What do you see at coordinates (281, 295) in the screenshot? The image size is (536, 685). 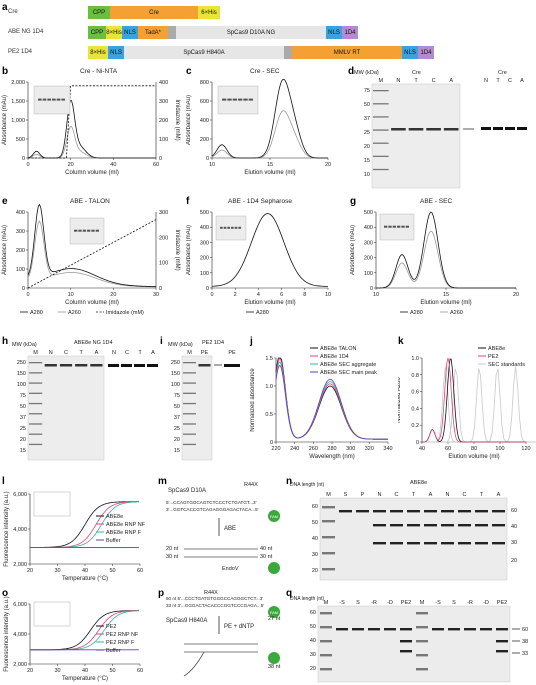 I see `f-x-tick-label: 6` at bounding box center [281, 295].